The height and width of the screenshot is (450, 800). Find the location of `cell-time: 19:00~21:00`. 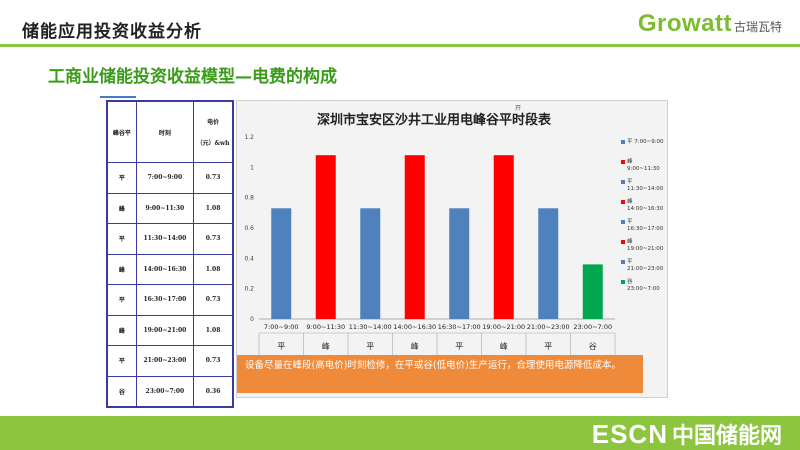

cell-time: 19:00~21:00 is located at coordinates (165, 330).